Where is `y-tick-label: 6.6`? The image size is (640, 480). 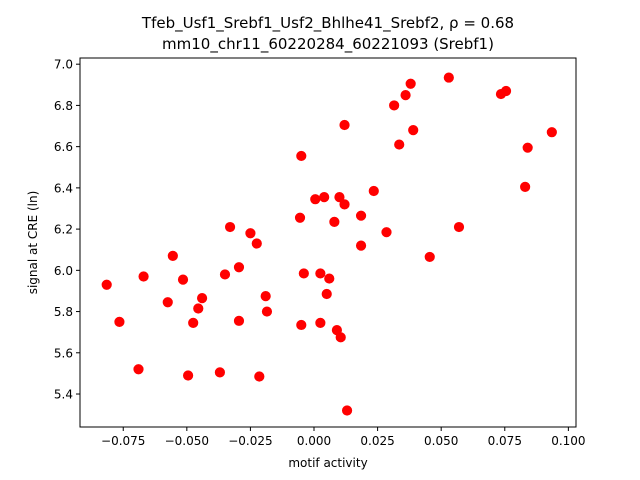
y-tick-label: 6.6 is located at coordinates (63, 147).